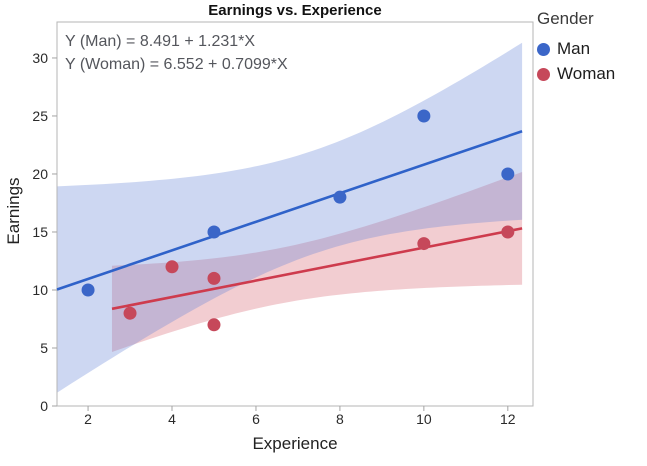 The width and height of the screenshot is (647, 466). Describe the element at coordinates (424, 419) in the screenshot. I see `x-tick-label: 10` at that location.